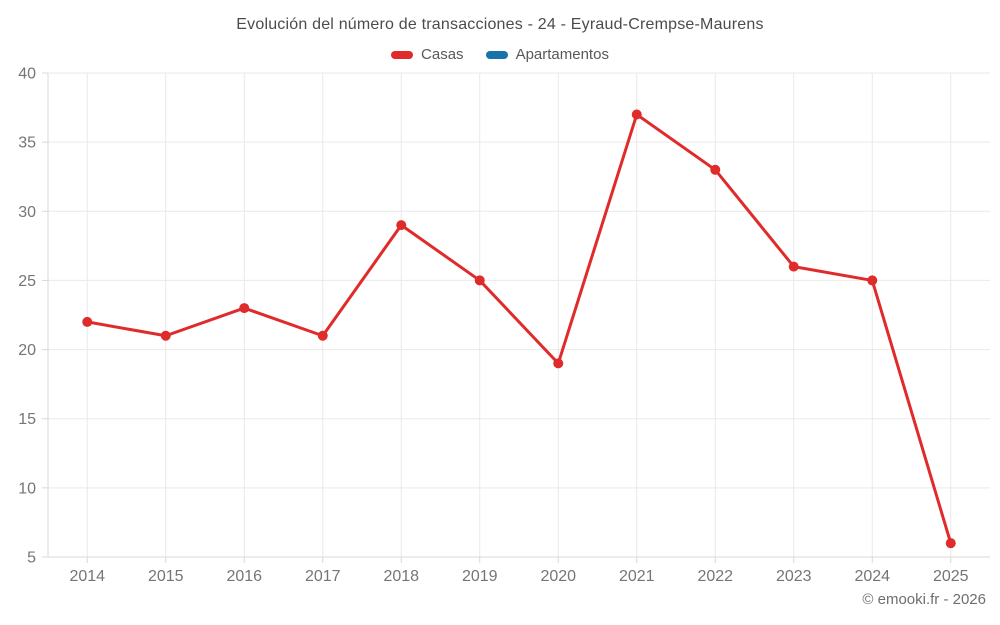 This screenshot has width=1000, height=625. What do you see at coordinates (442, 54) in the screenshot?
I see `legend-label-casas: Casas` at bounding box center [442, 54].